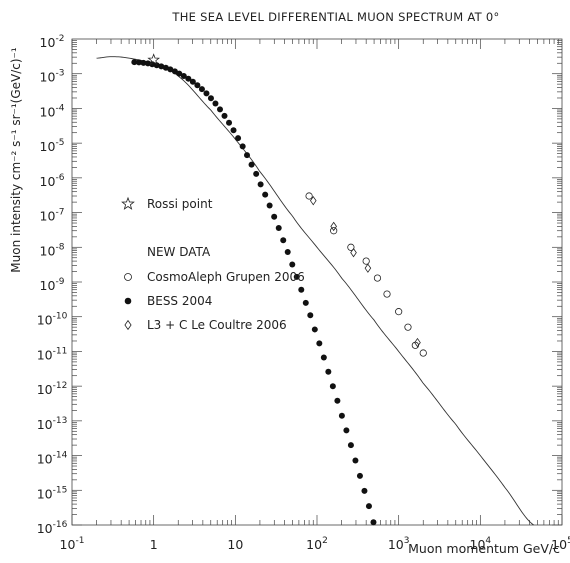  I want to click on y-tick-label: 10⁻², so click(52, 42).